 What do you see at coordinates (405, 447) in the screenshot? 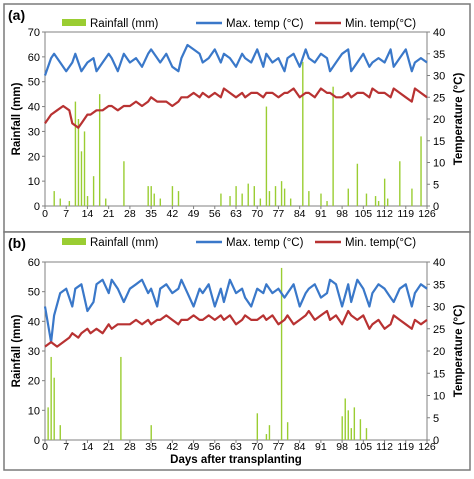
I see `x-tick-label: 119` at bounding box center [405, 447].